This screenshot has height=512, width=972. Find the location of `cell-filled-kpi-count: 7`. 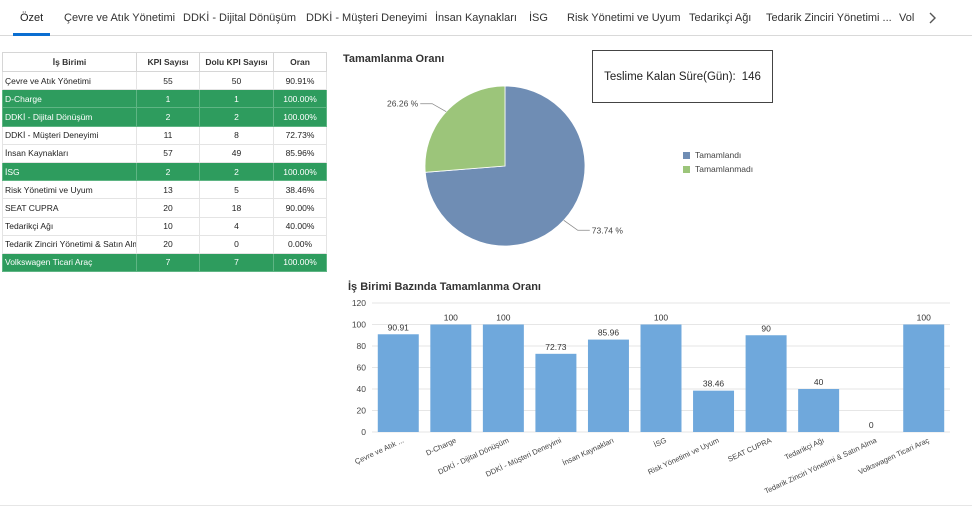

cell-filled-kpi-count: 7 is located at coordinates (236, 262).